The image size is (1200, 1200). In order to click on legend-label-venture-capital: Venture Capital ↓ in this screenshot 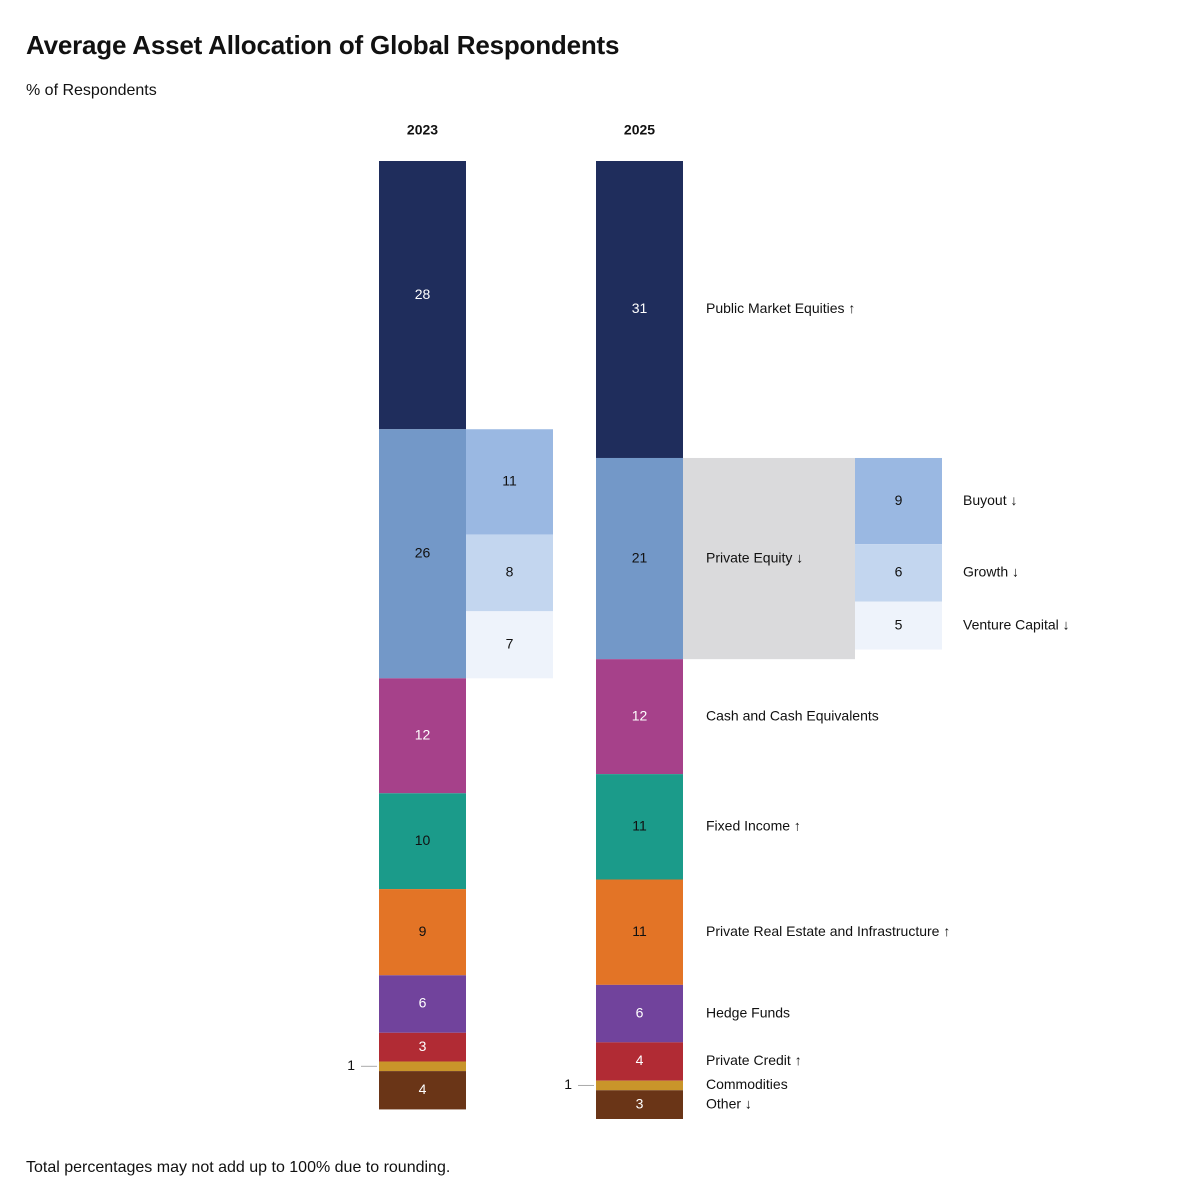, I will do `click(1016, 624)`.